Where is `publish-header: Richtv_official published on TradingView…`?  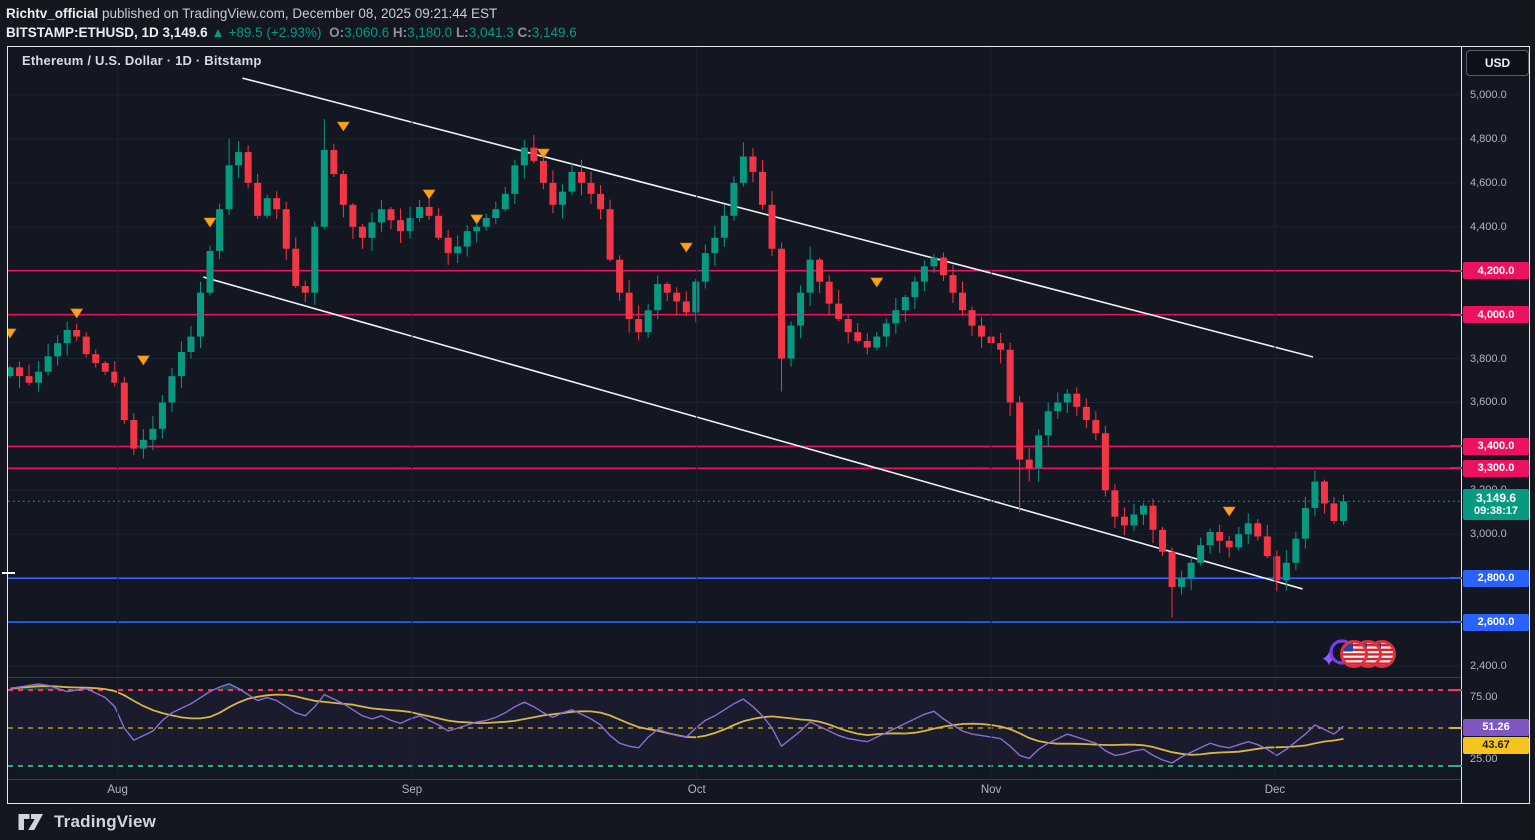
publish-header: Richtv_official published on TradingView… is located at coordinates (291, 23).